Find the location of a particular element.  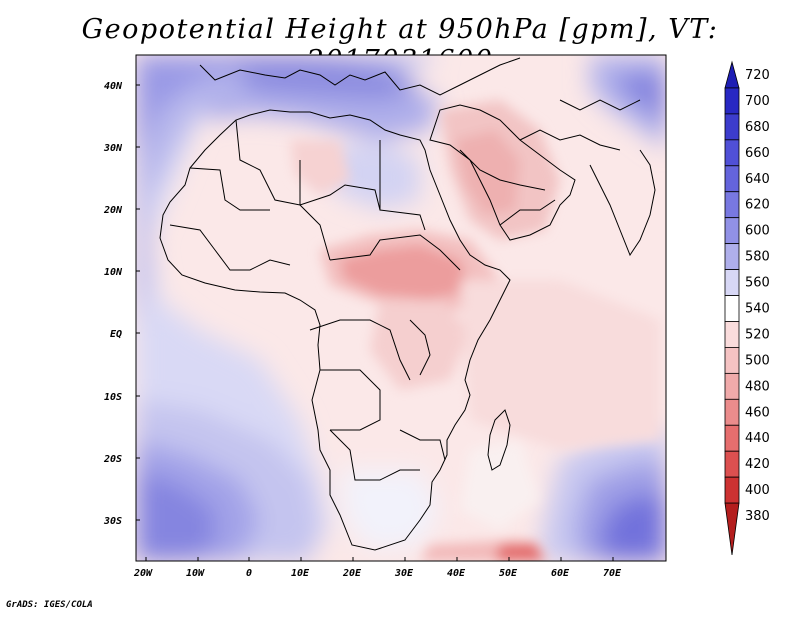

colorbar-label: 600 is located at coordinates (757, 231).